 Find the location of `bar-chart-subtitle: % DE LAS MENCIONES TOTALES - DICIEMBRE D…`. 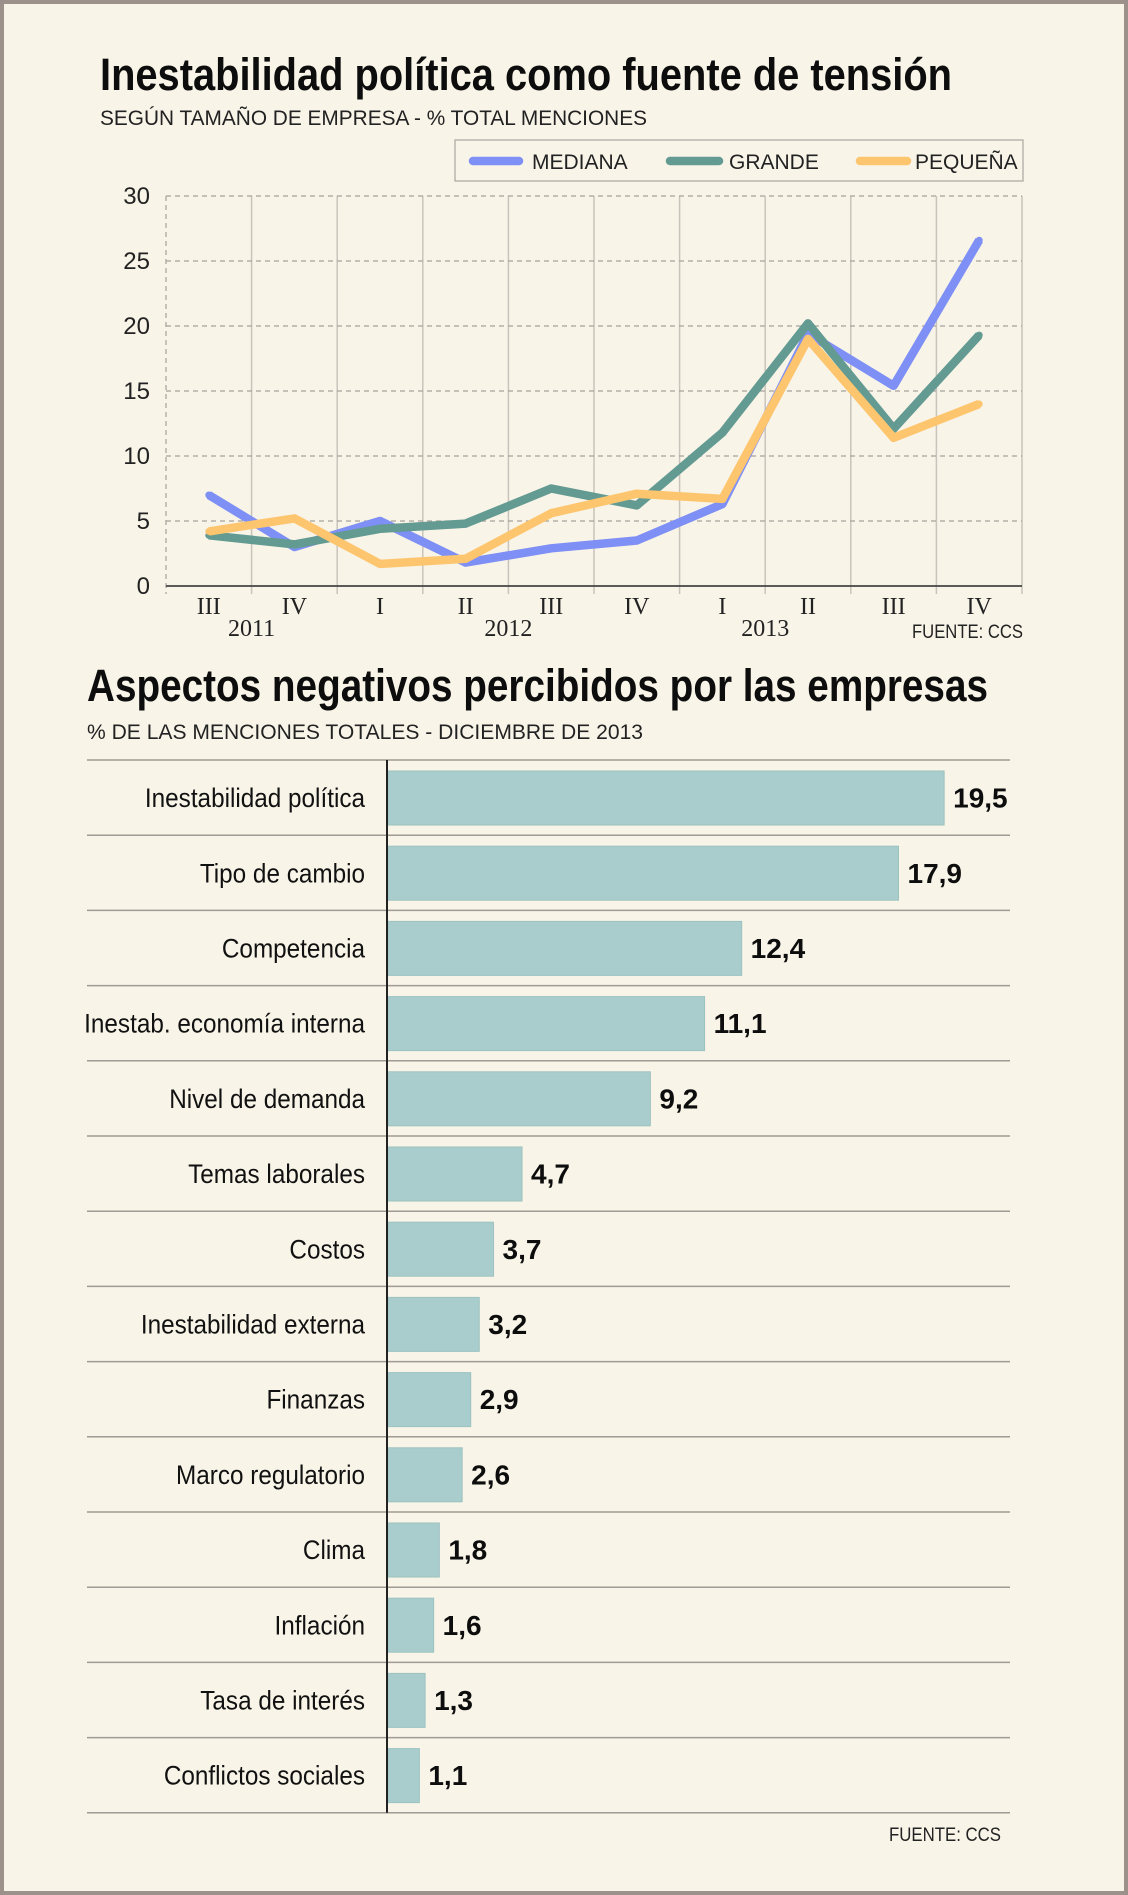

bar-chart-subtitle: % DE LAS MENCIONES TOTALES - DICIEMBRE D… is located at coordinates (365, 732).